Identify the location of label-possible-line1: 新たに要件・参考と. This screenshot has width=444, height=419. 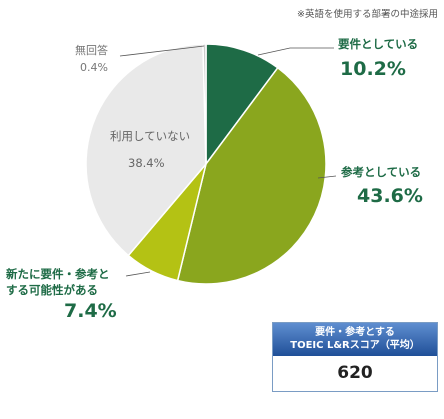
(58, 274).